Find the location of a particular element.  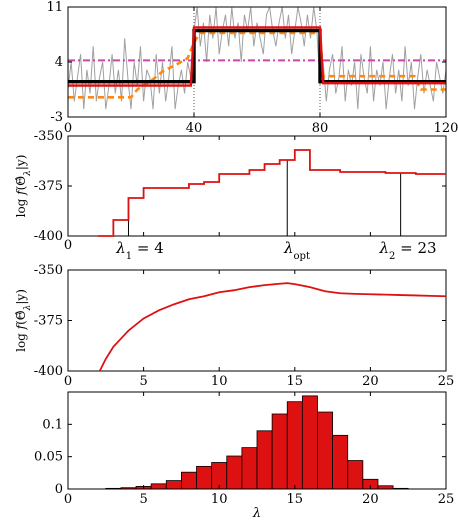

y-tick-label-0.05: 0.05 is located at coordinates (48, 457).